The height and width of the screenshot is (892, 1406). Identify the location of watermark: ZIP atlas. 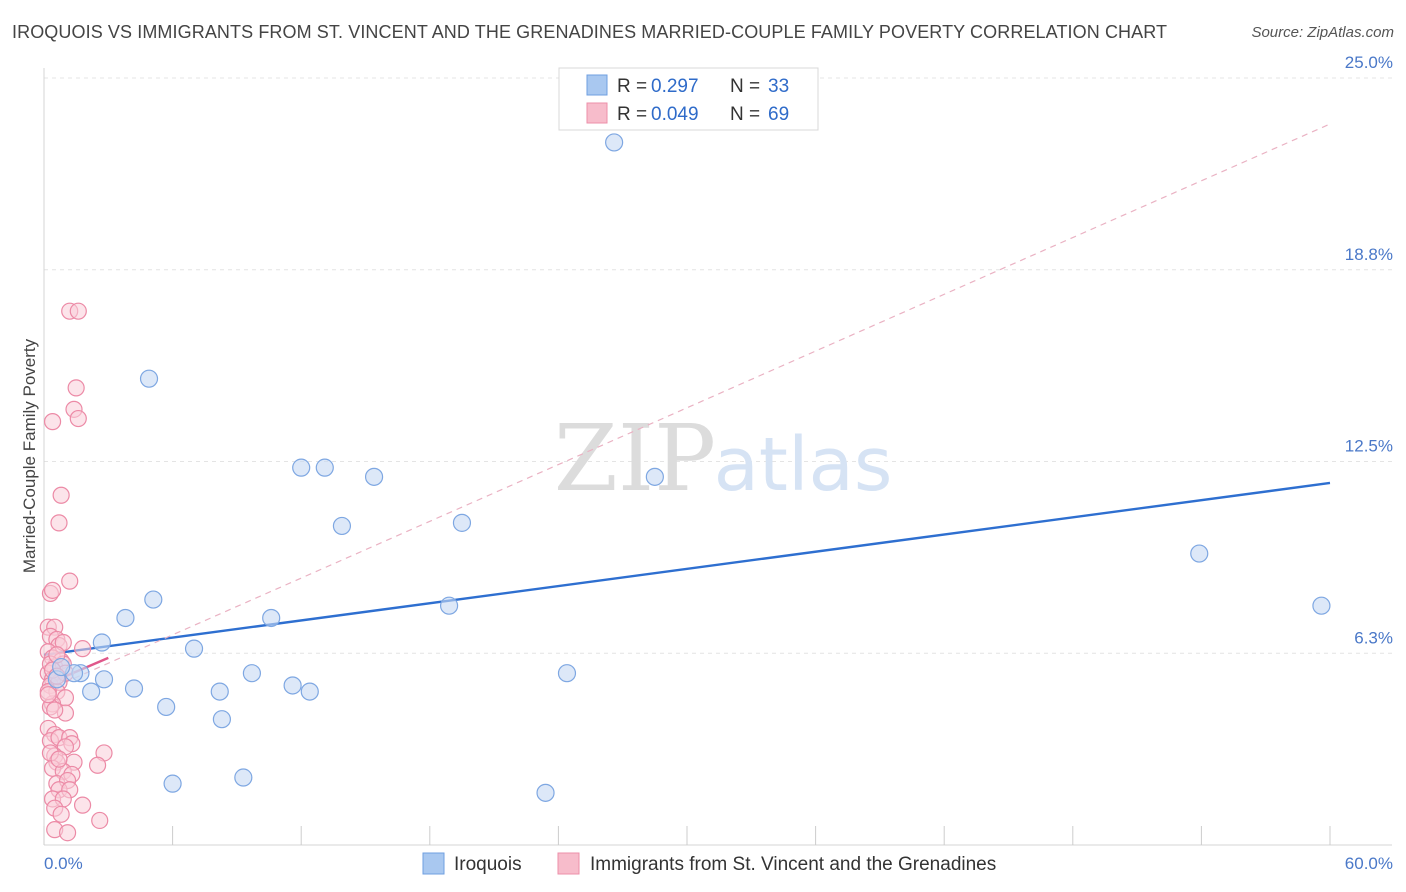
(723, 458).